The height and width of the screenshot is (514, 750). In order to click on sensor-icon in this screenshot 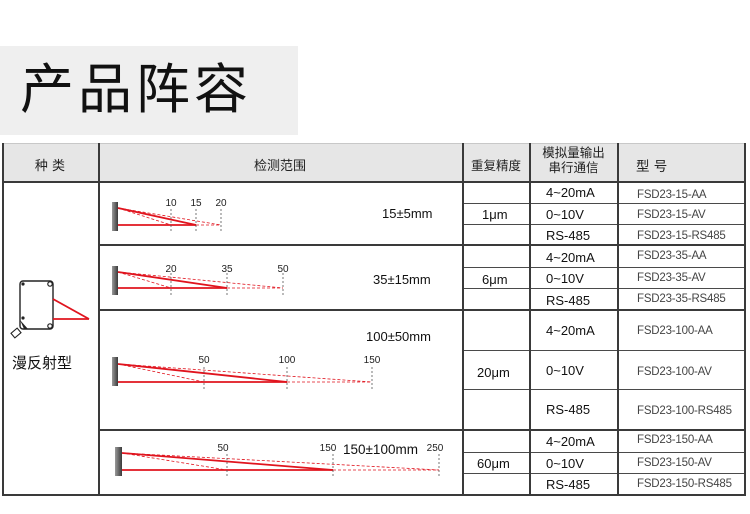, I will do `click(50, 309)`.